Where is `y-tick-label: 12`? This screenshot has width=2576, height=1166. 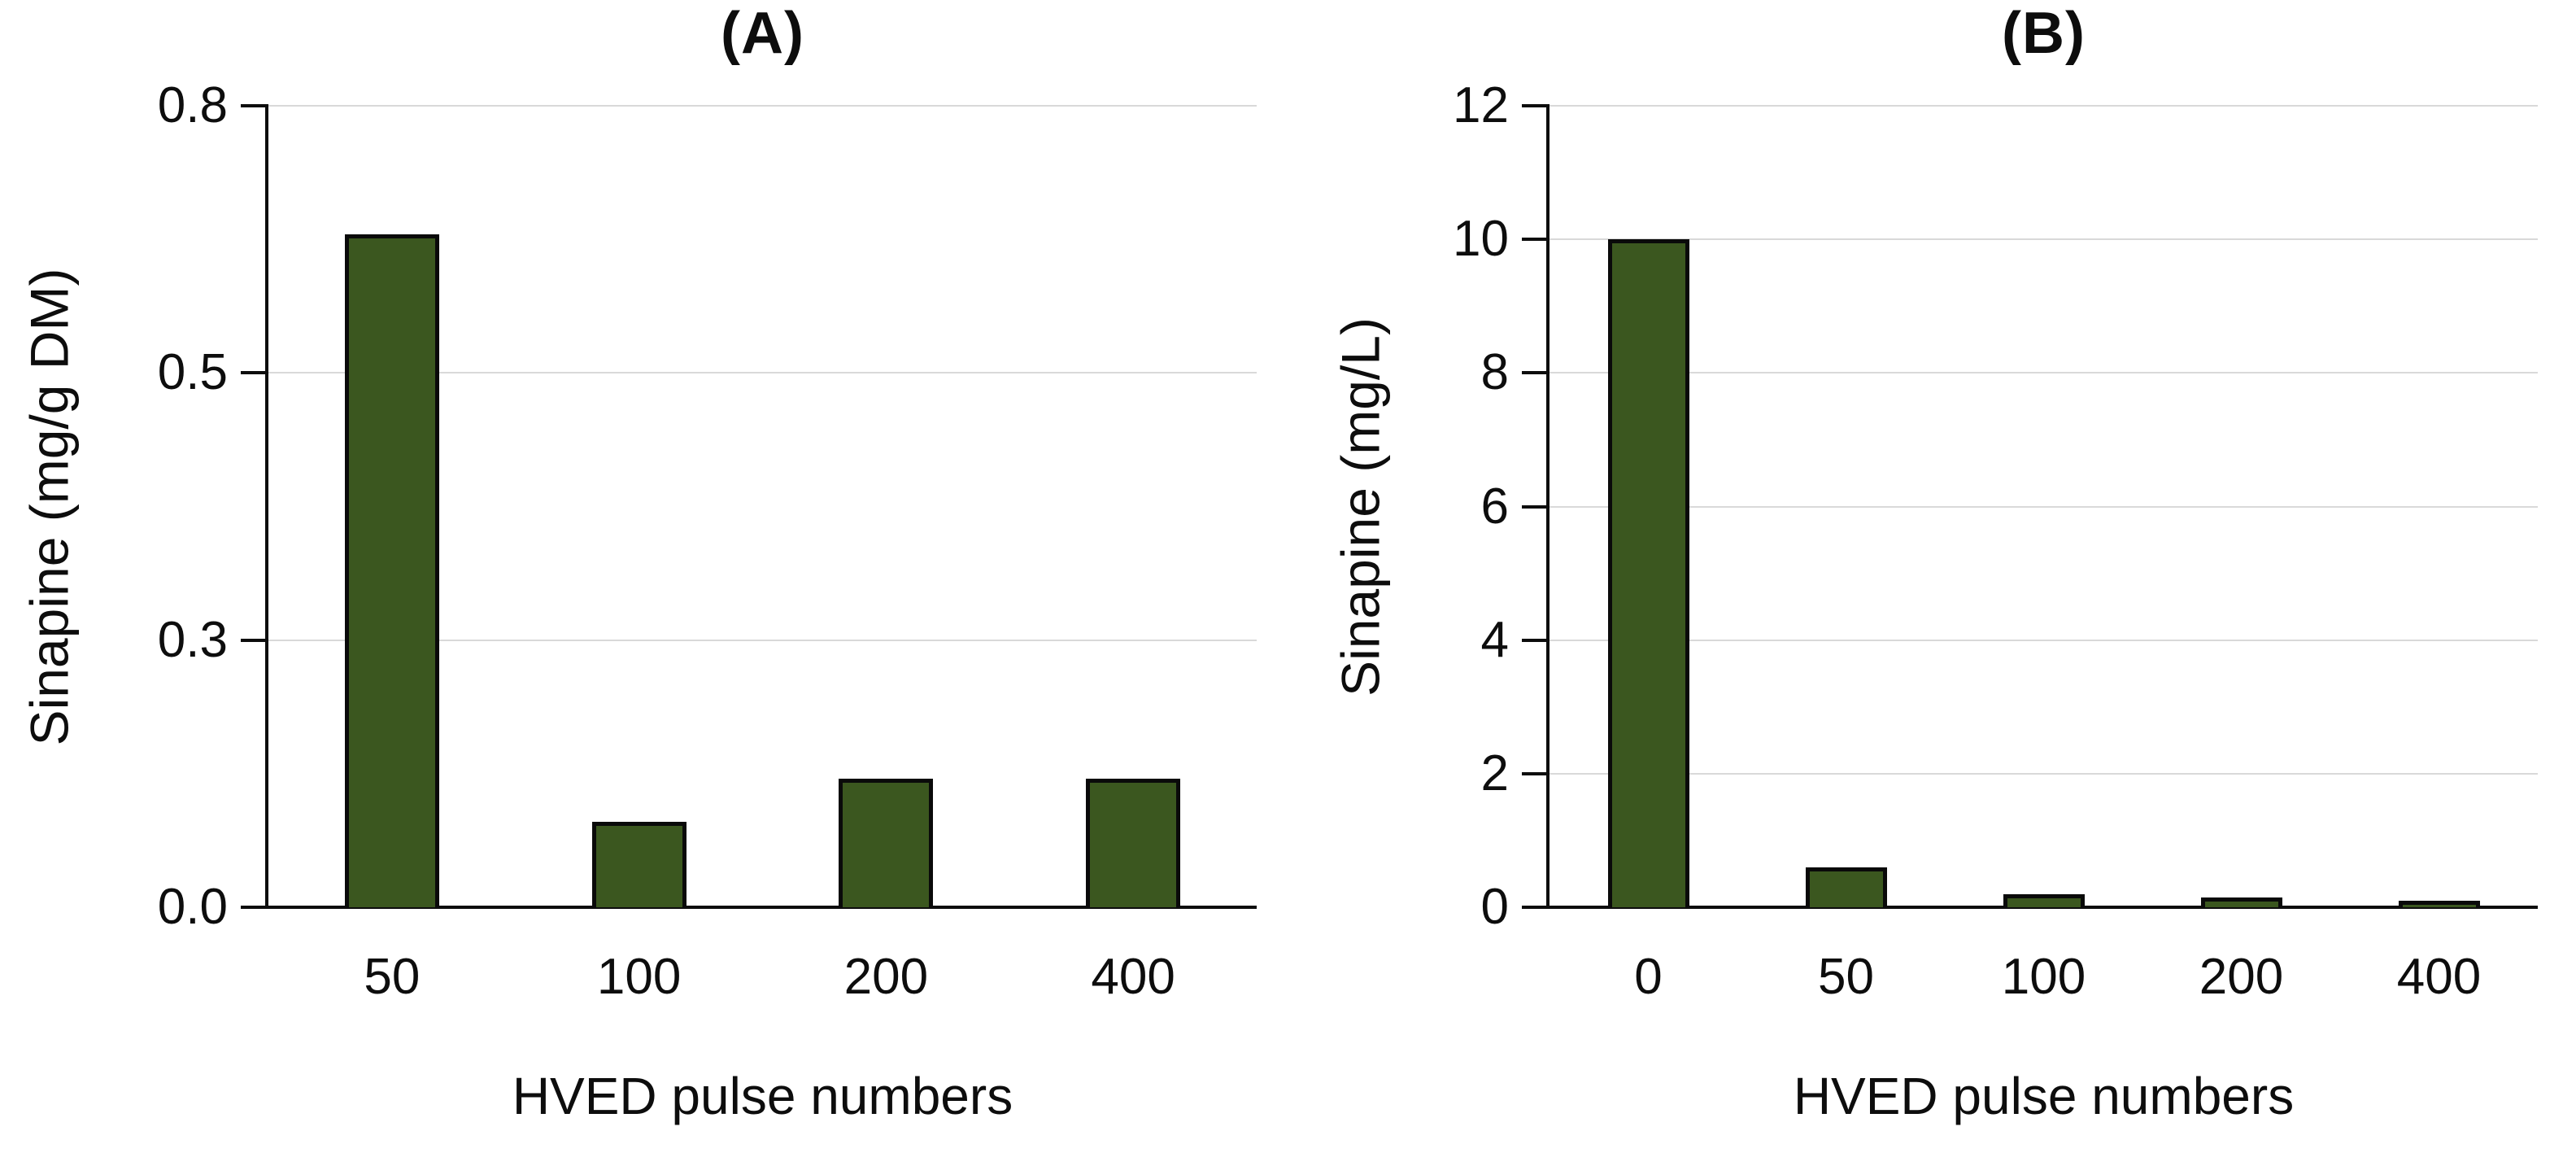
y-tick-label: 12 is located at coordinates (1481, 105).